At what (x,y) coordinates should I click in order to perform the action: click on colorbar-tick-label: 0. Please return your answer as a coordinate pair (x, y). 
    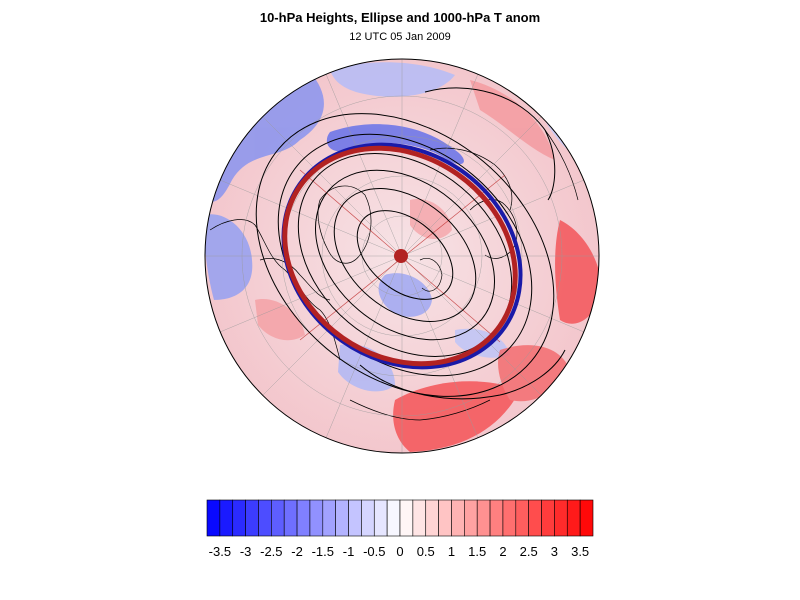
    Looking at the image, I should click on (399, 551).